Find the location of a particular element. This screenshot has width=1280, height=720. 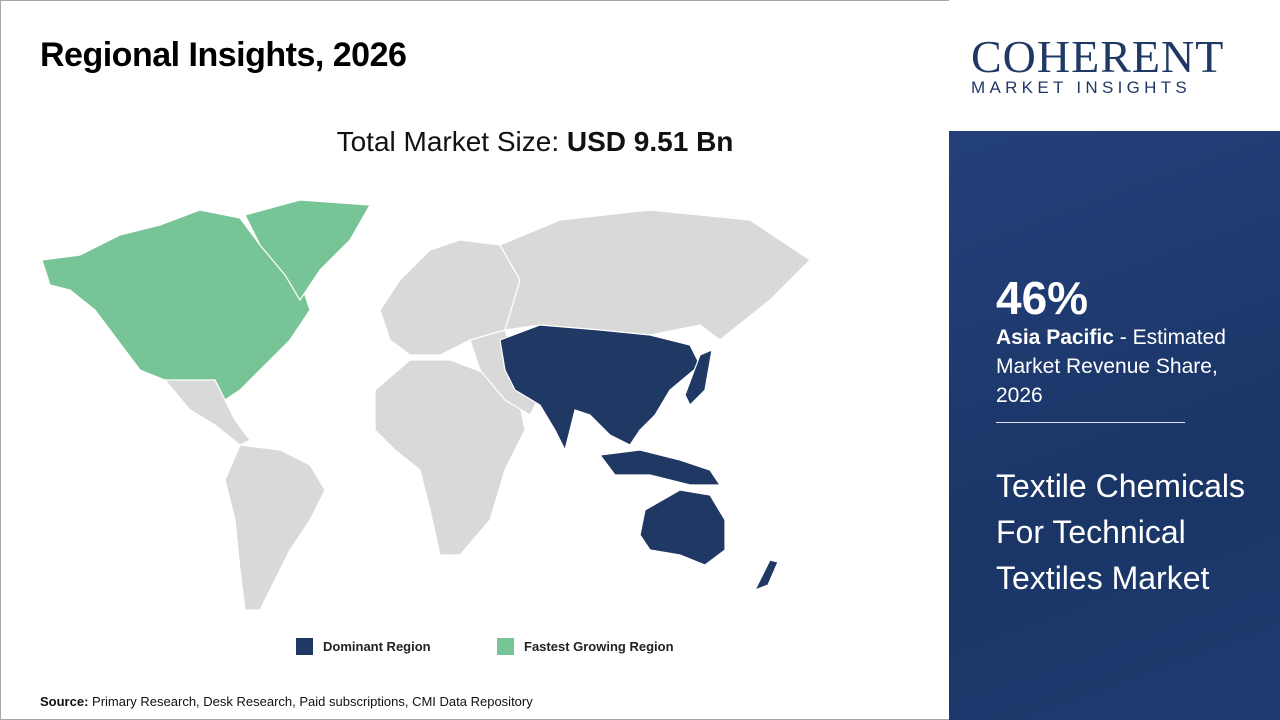

source-label: Source: is located at coordinates (64, 701).